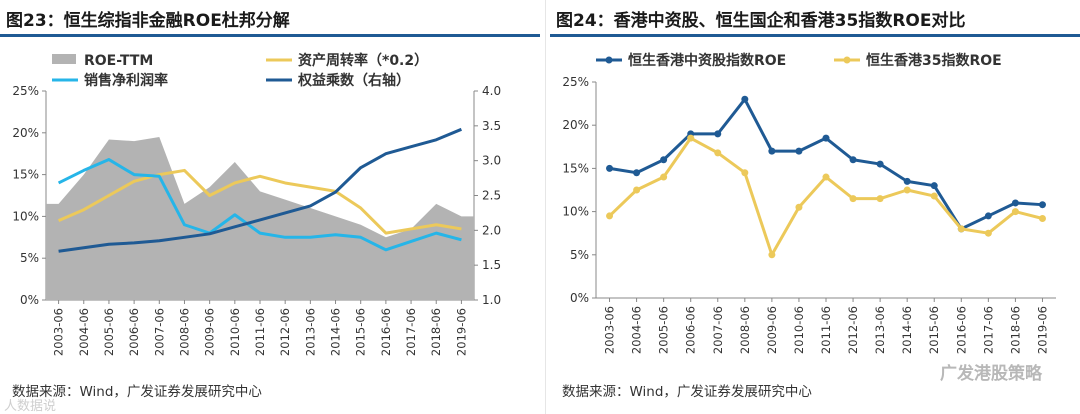 The height and width of the screenshot is (414, 1080). I want to click on chart-title: 图23：恒生综指非金融ROE杜邦分解, so click(148, 21).